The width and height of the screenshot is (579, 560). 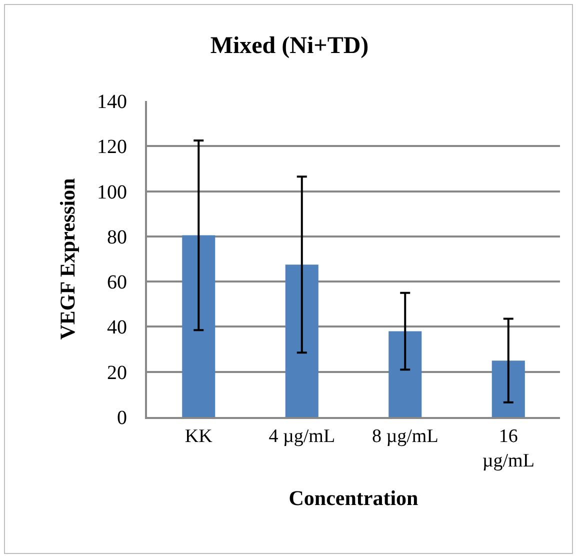 I want to click on x-tick-label: 8 µg/mL, so click(x=405, y=436).